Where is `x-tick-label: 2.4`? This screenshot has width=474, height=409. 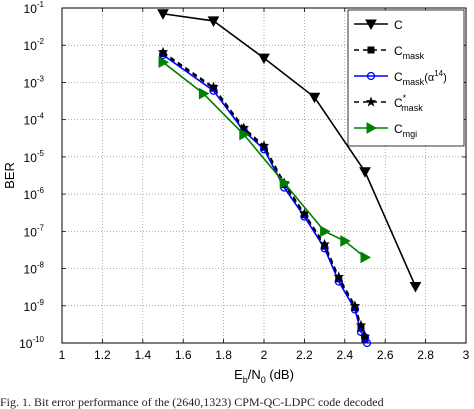 x-tick-label: 2.4 is located at coordinates (344, 355).